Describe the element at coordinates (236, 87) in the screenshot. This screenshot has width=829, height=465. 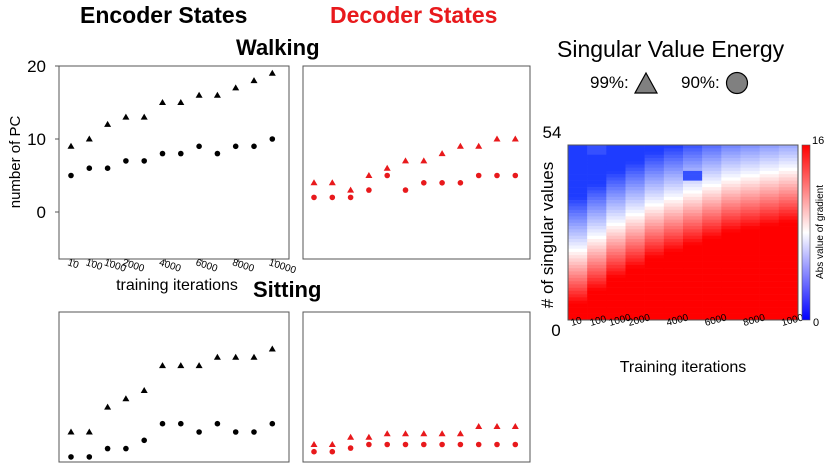
I see `walking-encoder-triangle-point` at that location.